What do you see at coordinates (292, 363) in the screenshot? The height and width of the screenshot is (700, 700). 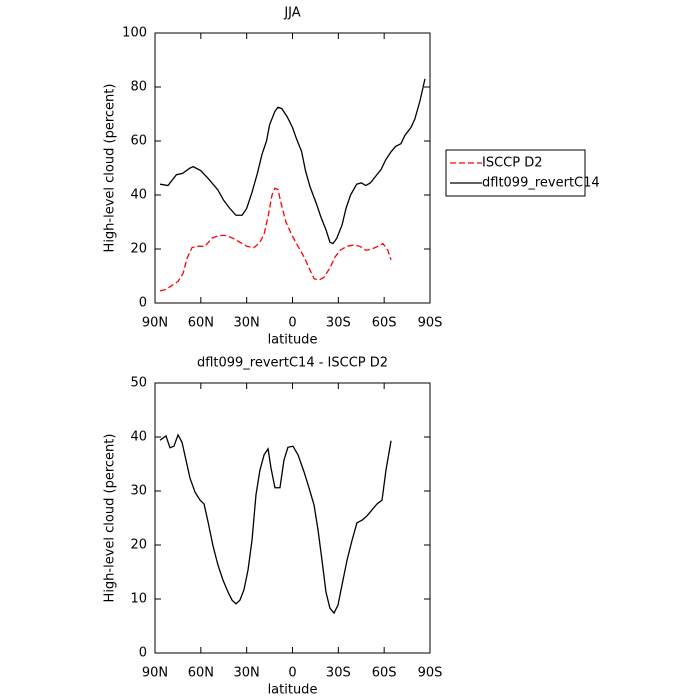 I see `chart-title: dflt099_revertC14 - ISCCP D2` at bounding box center [292, 363].